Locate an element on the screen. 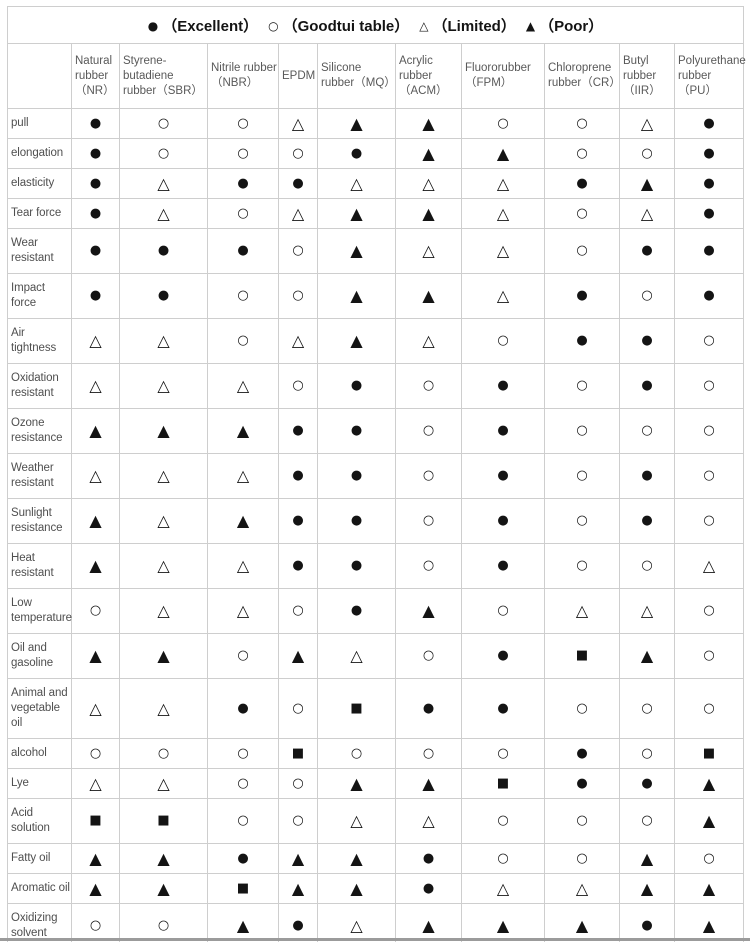 The height and width of the screenshot is (942, 750). table-row: Fatty oil ▲ ▲ ● ▲ ▲ ● ○ ○ ▲ ○ is located at coordinates (375, 858).